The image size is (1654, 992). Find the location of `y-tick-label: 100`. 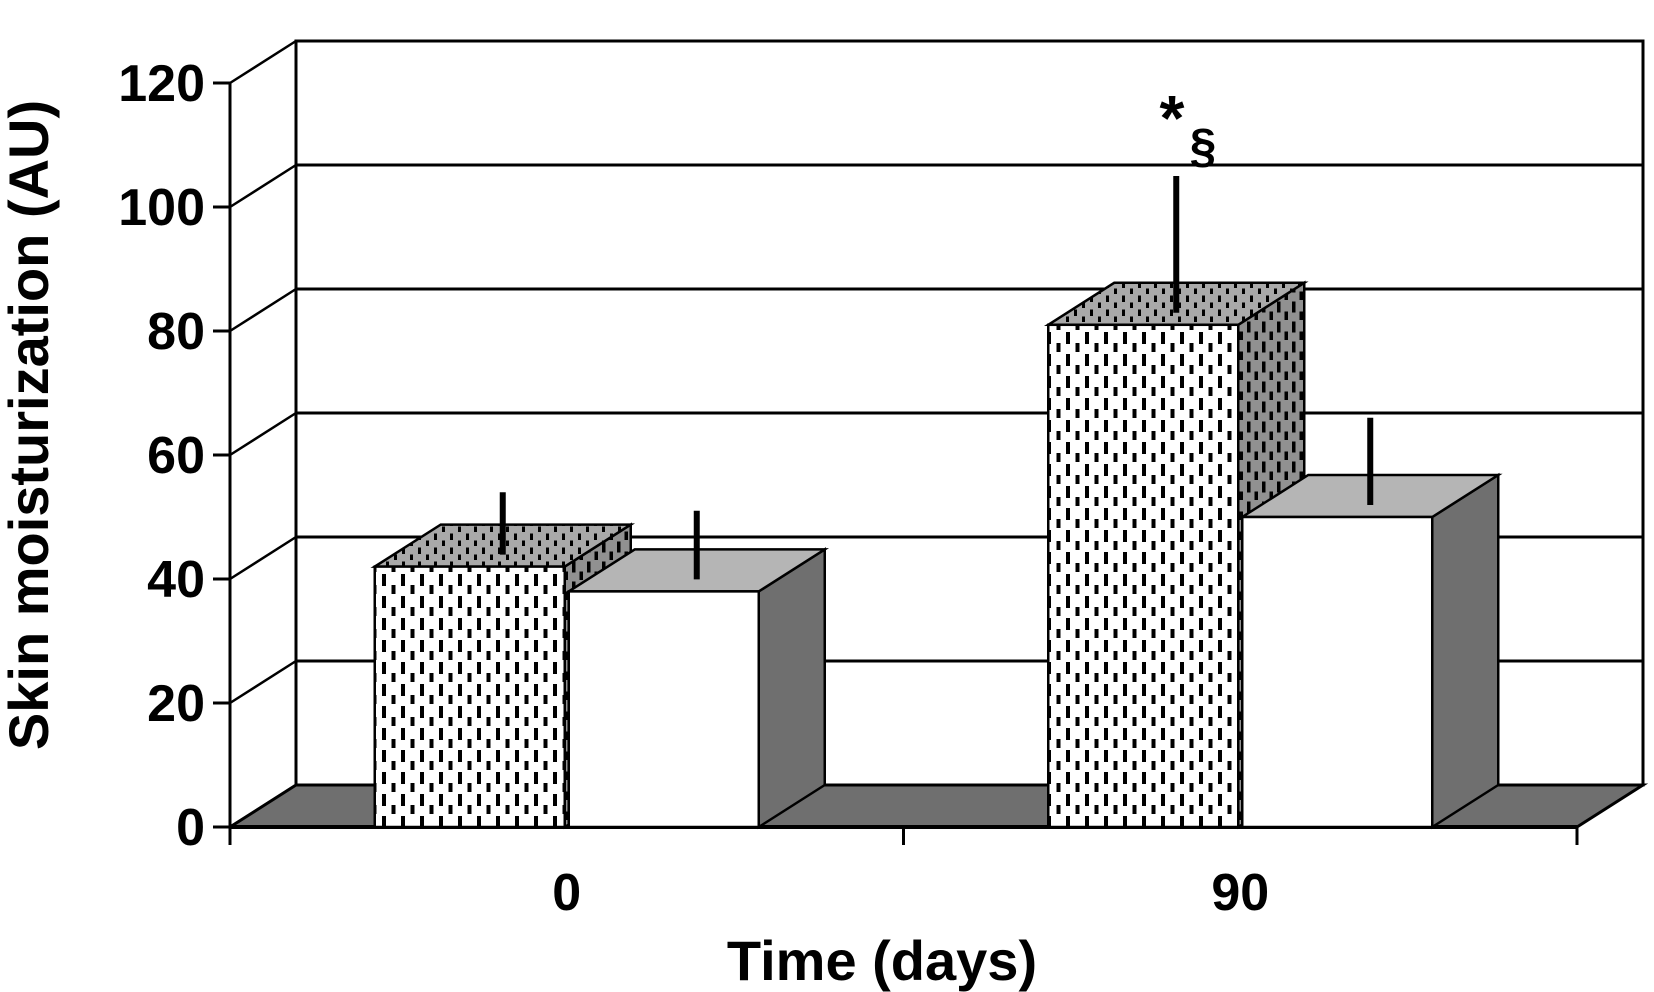

y-tick-label: 100 is located at coordinates (161, 208).